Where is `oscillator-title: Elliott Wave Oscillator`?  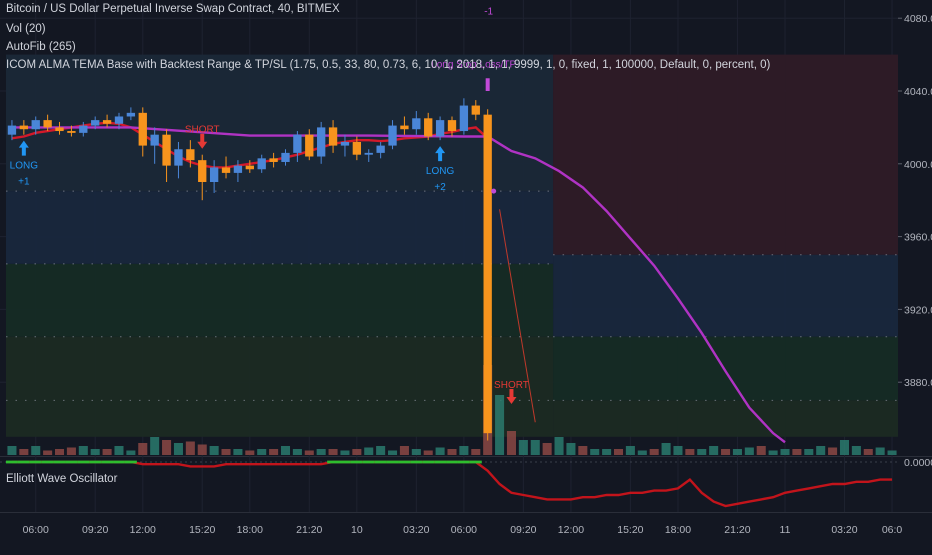 oscillator-title: Elliott Wave Oscillator is located at coordinates (62, 479).